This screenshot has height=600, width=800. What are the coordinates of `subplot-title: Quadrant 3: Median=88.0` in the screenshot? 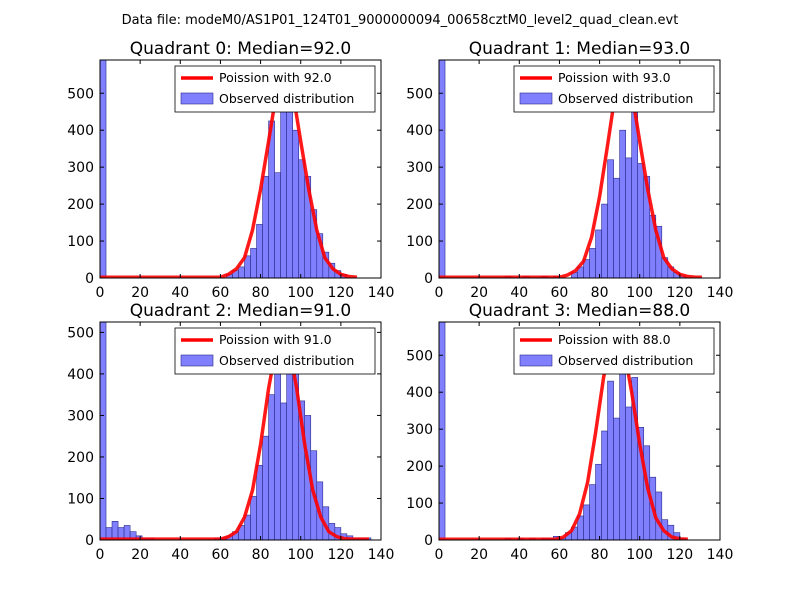 It's located at (580, 311).